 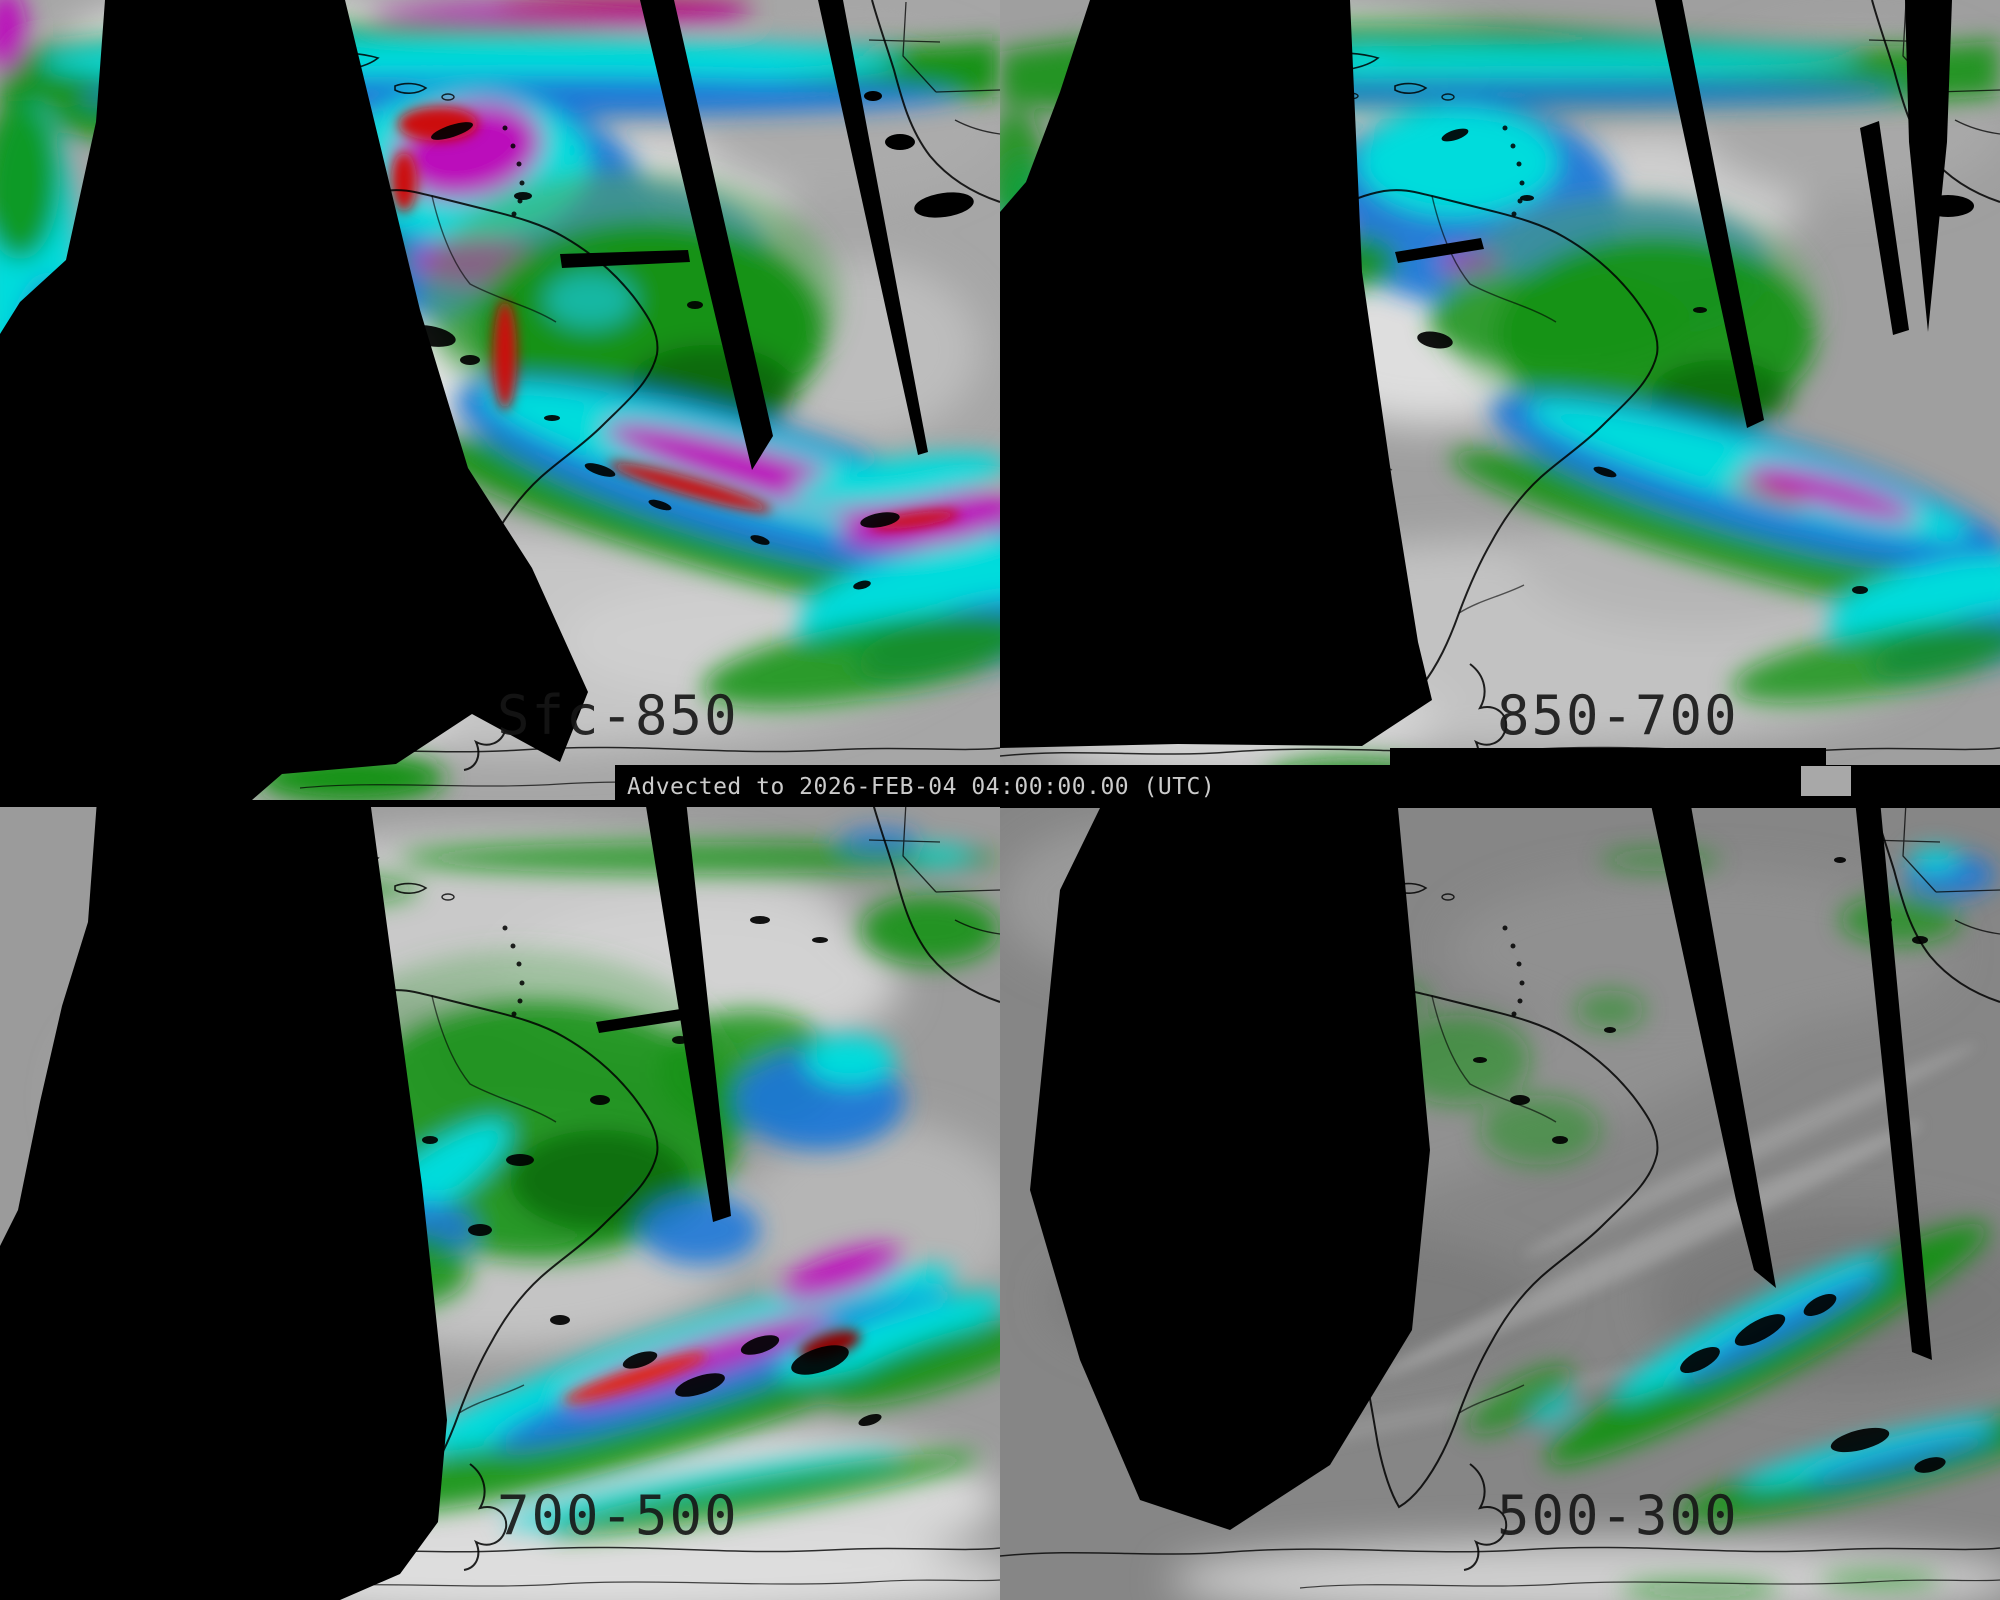 What do you see at coordinates (1618, 1515) in the screenshot?
I see `layer-label-500-300: 500-300` at bounding box center [1618, 1515].